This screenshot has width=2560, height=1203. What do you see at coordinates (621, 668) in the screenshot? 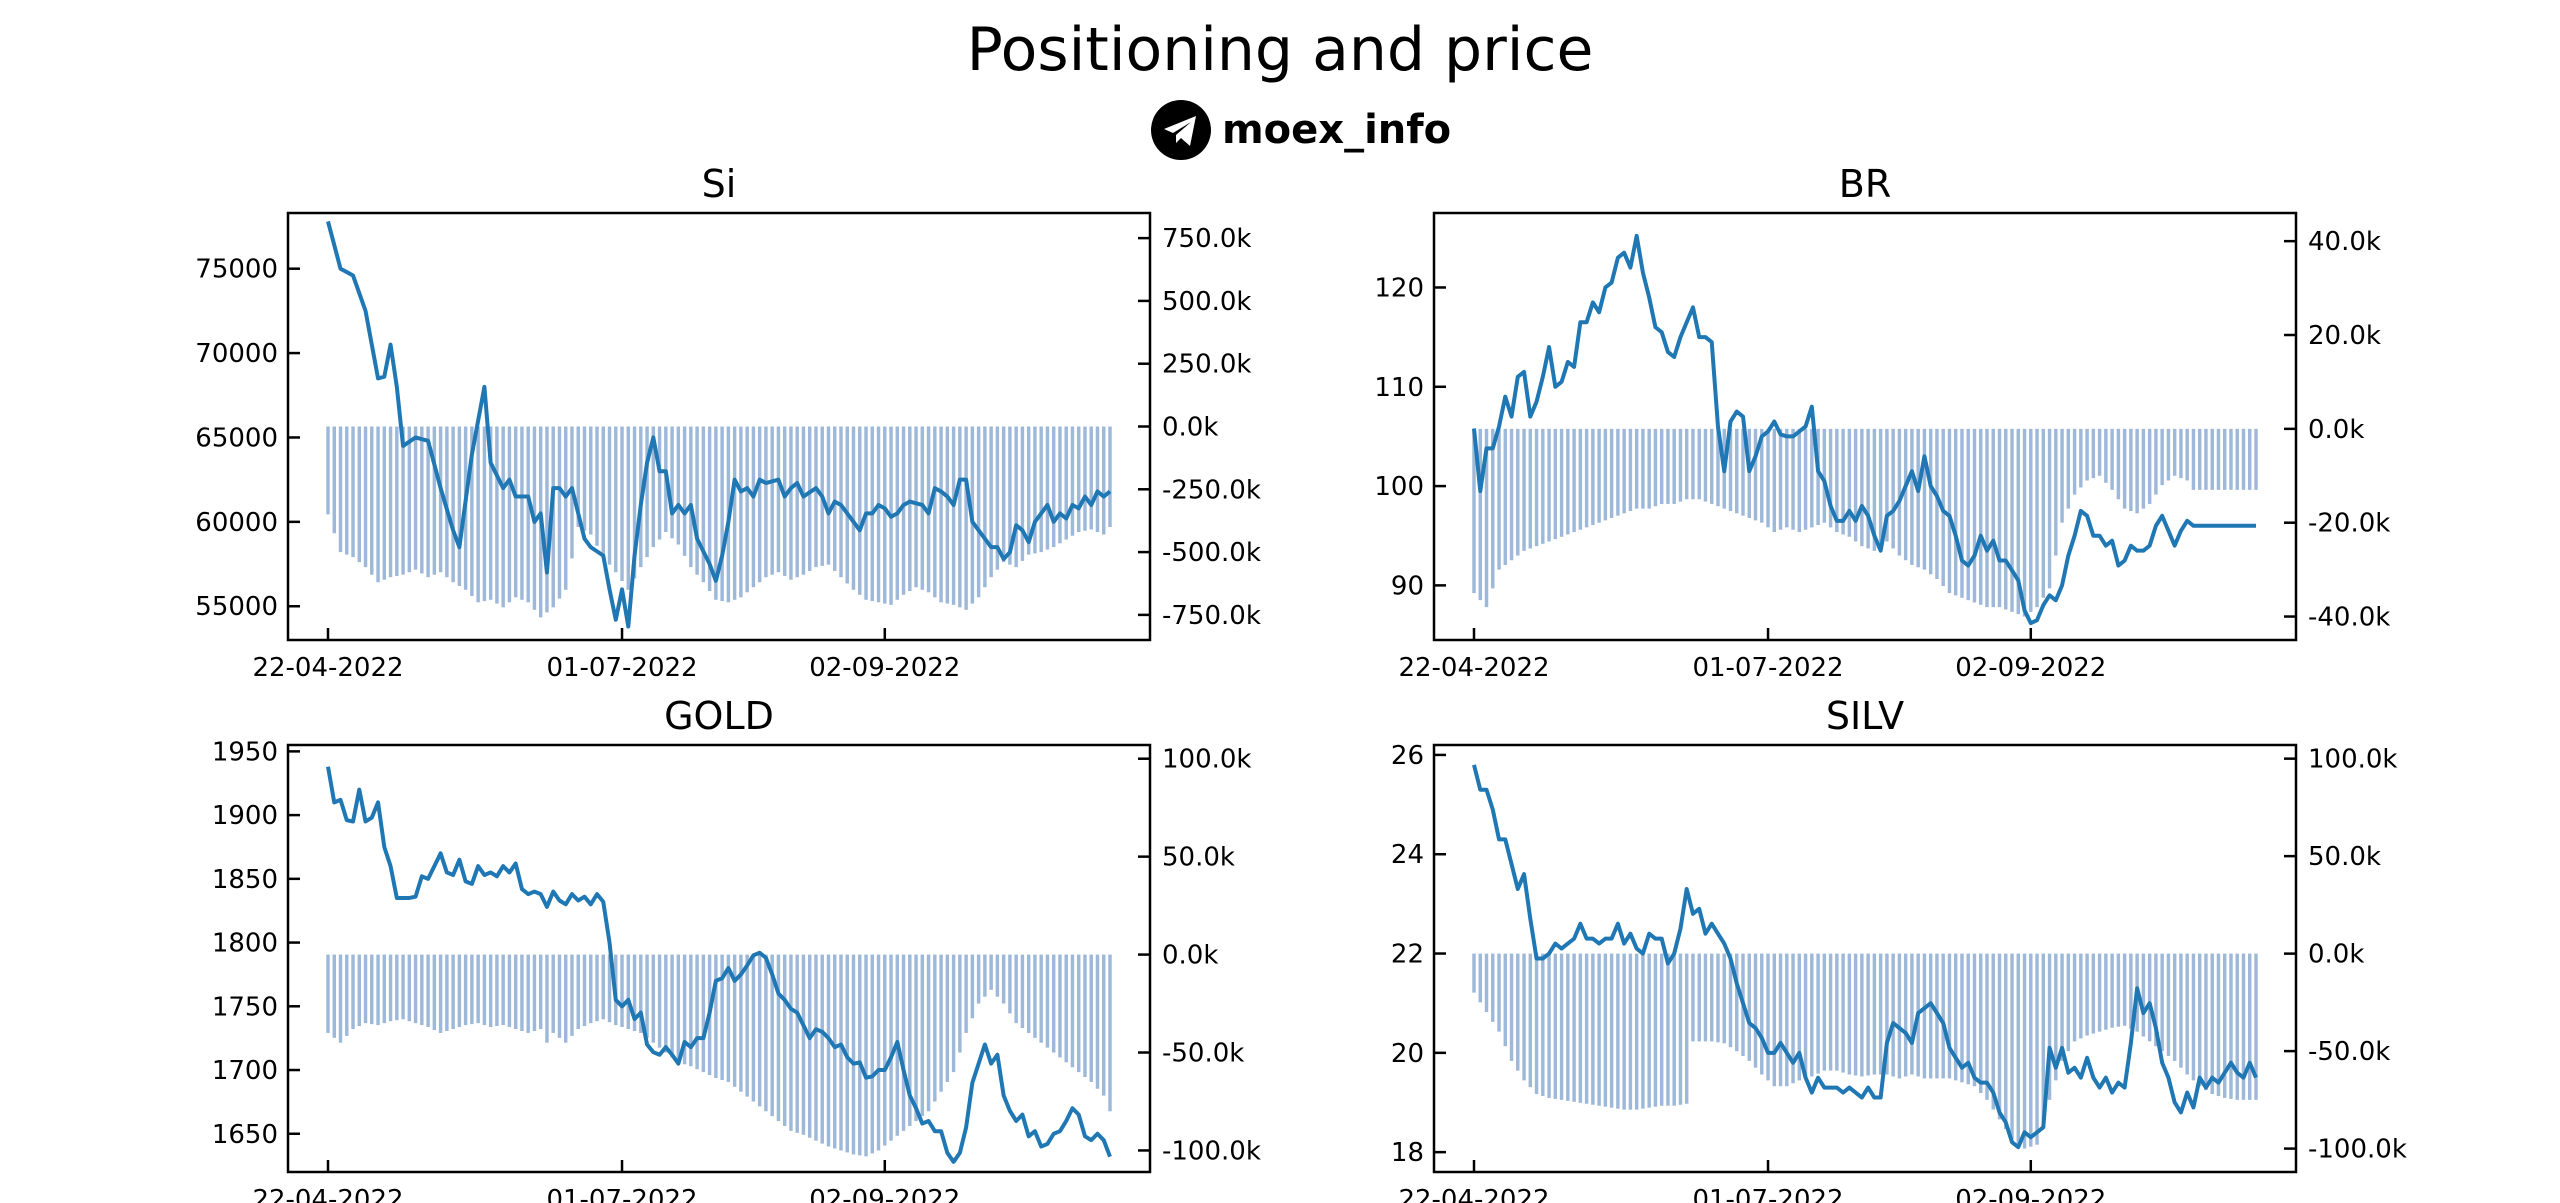
I see `x-tick-label: 01-07-2022` at bounding box center [621, 668].